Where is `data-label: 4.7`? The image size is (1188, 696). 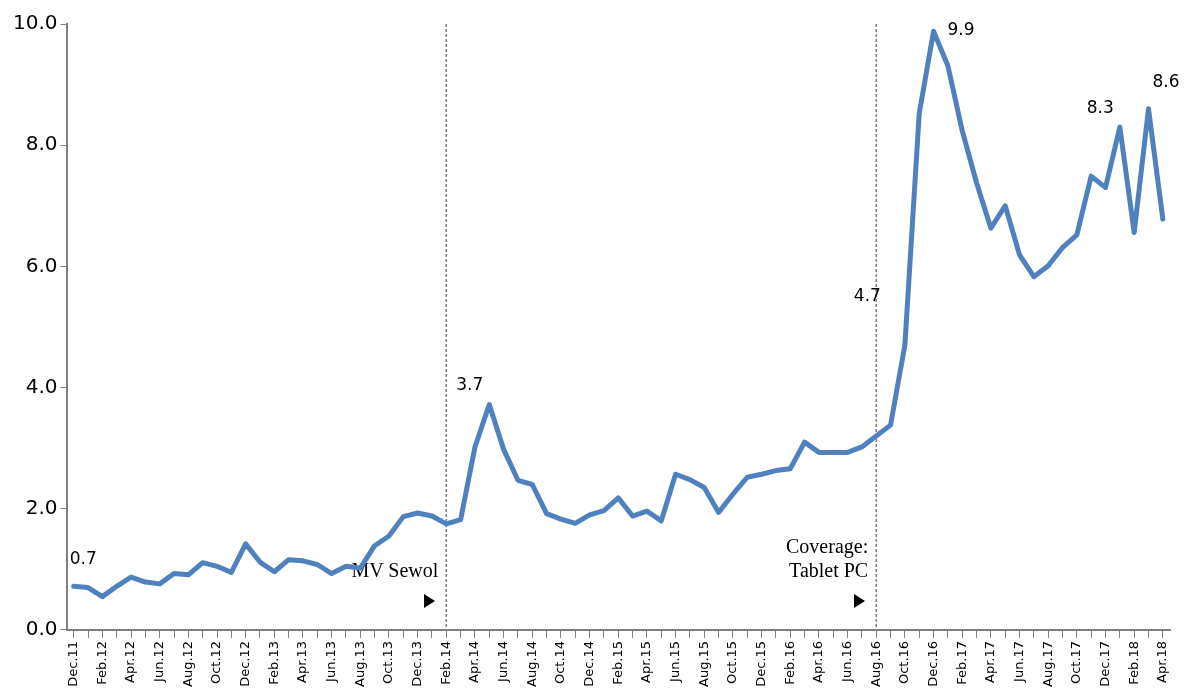
data-label: 4.7 is located at coordinates (867, 295).